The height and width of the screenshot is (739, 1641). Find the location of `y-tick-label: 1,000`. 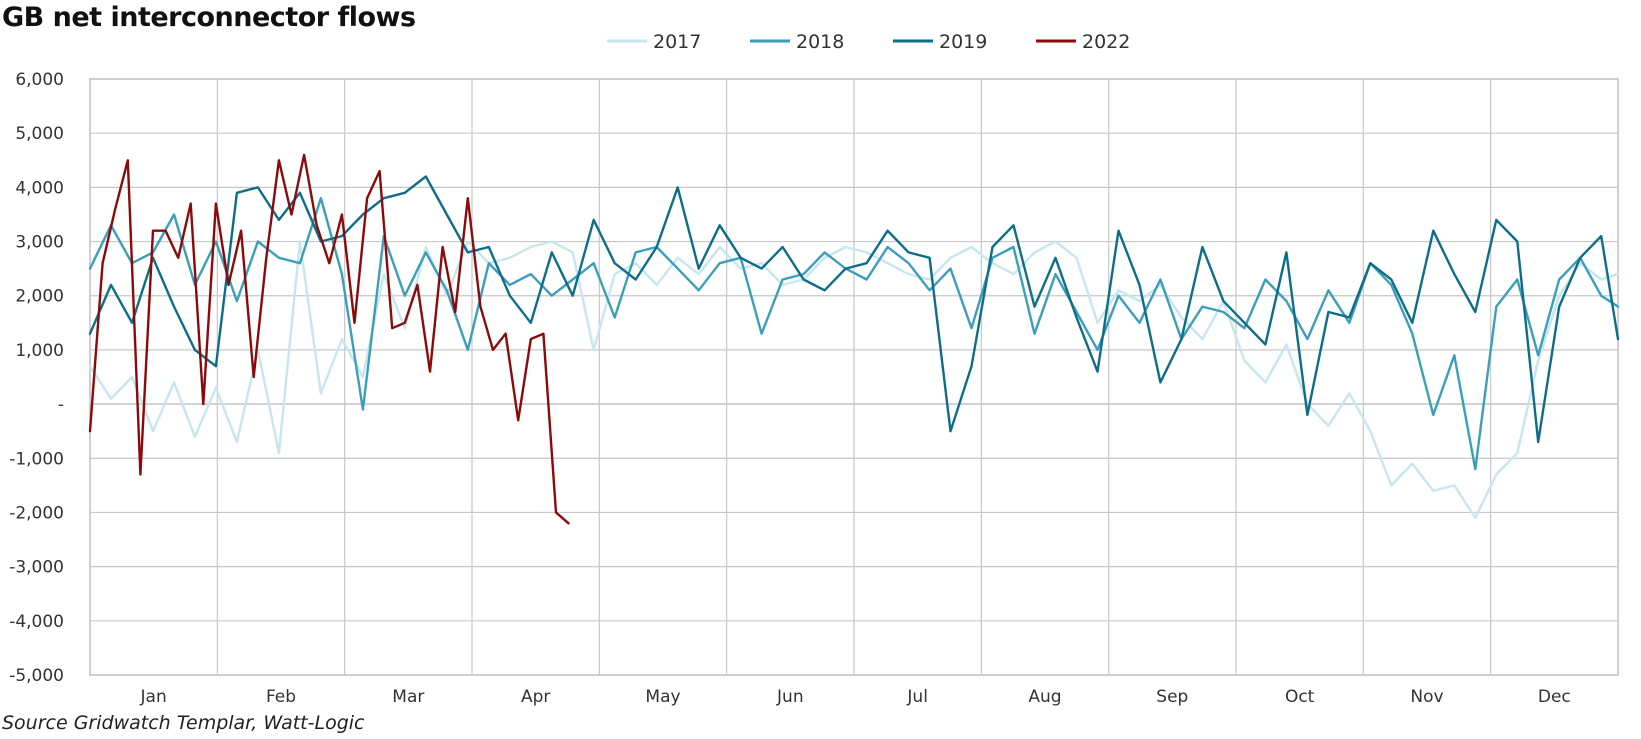

y-tick-label: 1,000 is located at coordinates (39, 351).